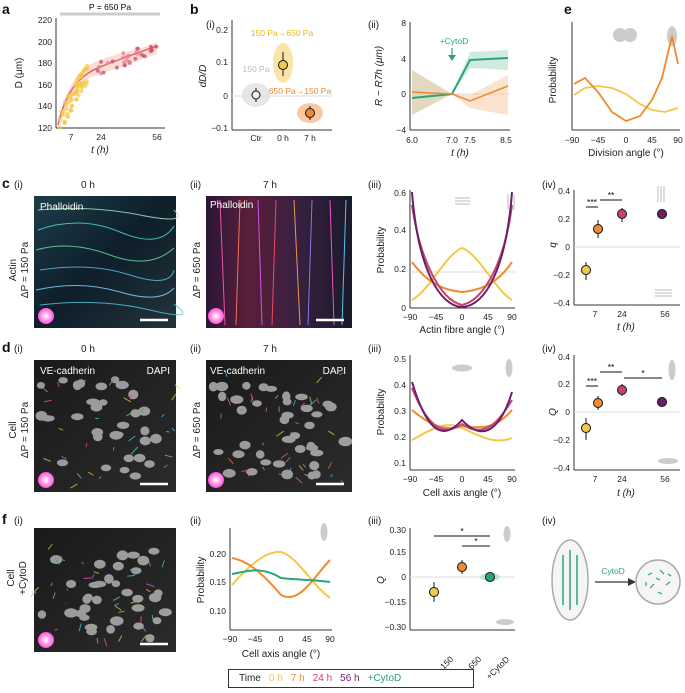  Describe the element at coordinates (512, 317) in the screenshot. I see `panel-c-iii-xtick: 90` at that location.